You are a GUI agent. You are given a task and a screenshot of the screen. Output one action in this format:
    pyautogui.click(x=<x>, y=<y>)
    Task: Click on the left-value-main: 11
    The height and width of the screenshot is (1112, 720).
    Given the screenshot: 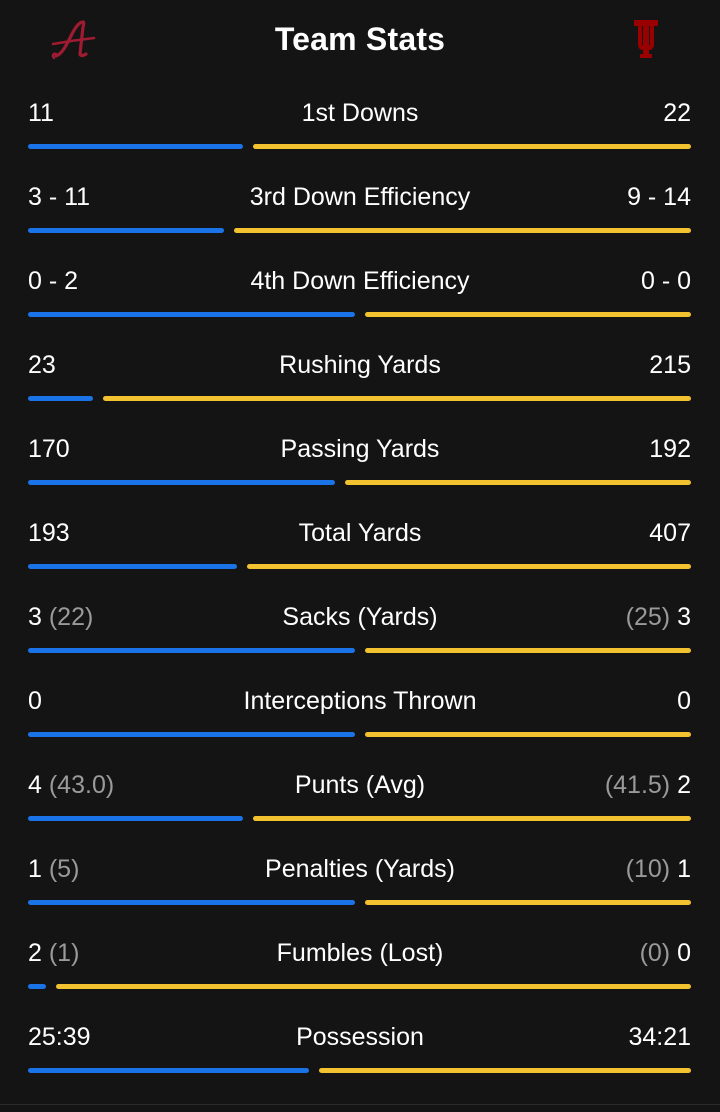 What is the action you would take?
    pyautogui.click(x=41, y=113)
    